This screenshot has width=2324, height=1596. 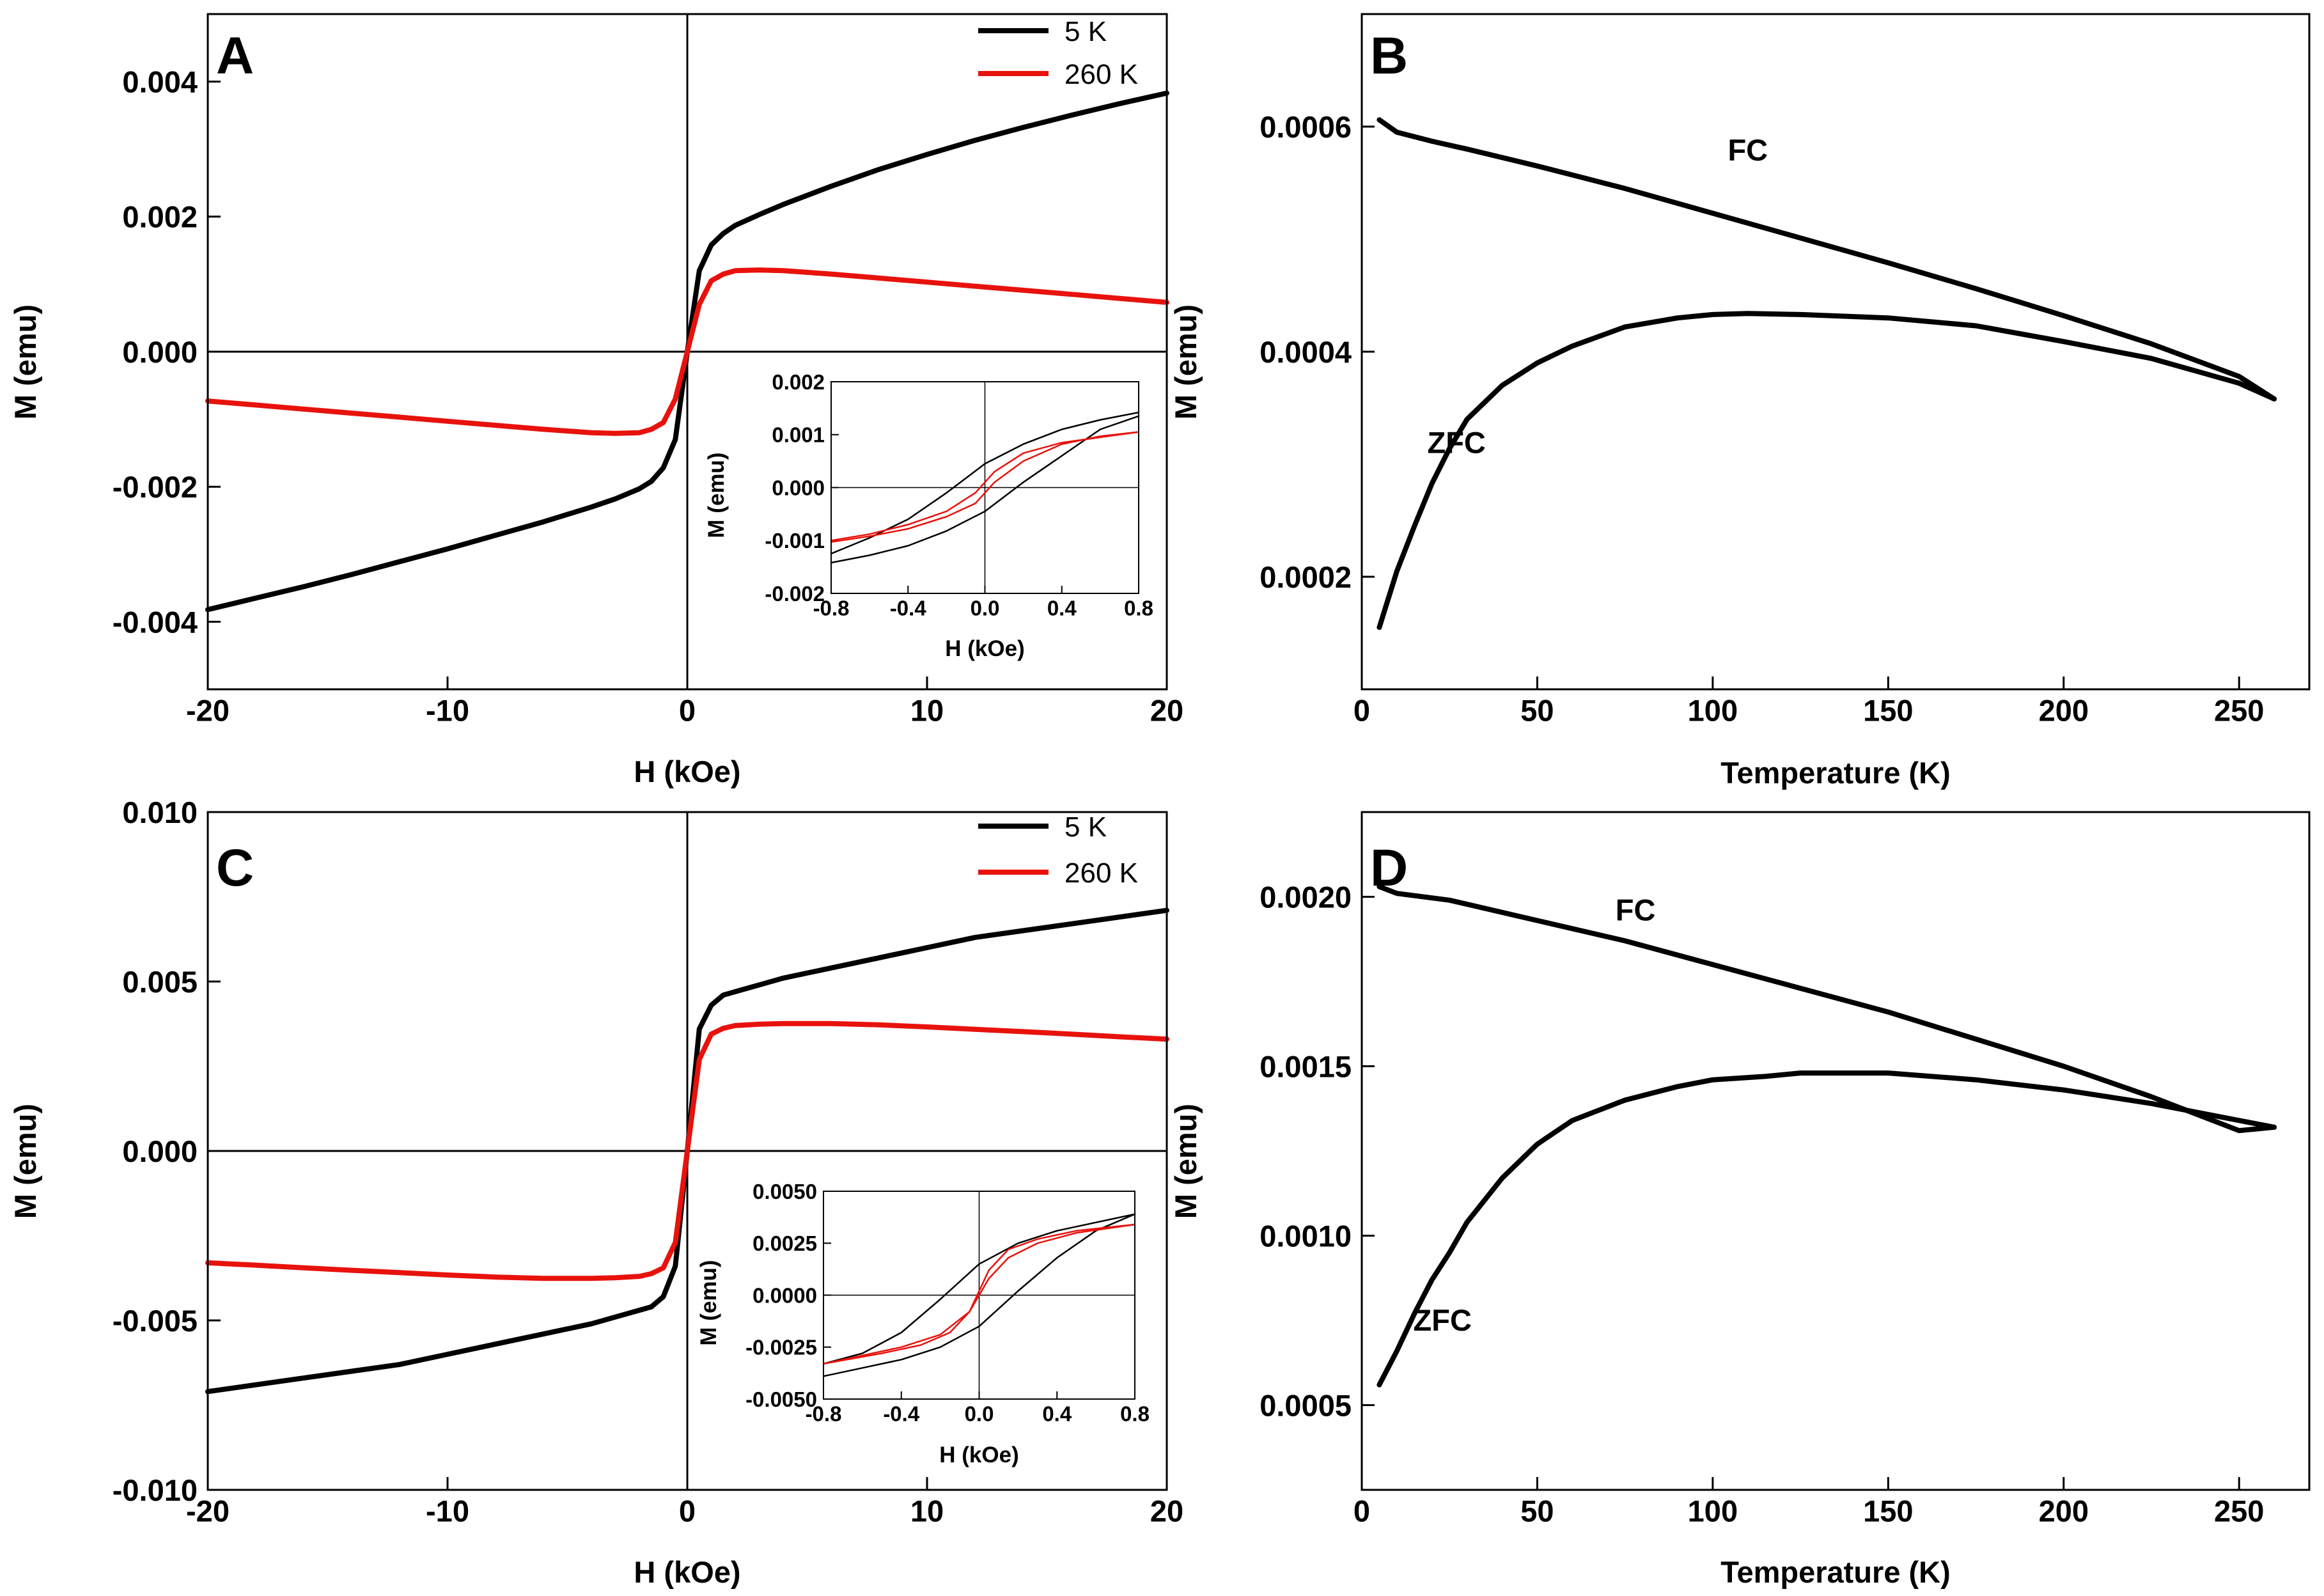 What do you see at coordinates (160, 982) in the screenshot?
I see `y-tick-label: 0.005` at bounding box center [160, 982].